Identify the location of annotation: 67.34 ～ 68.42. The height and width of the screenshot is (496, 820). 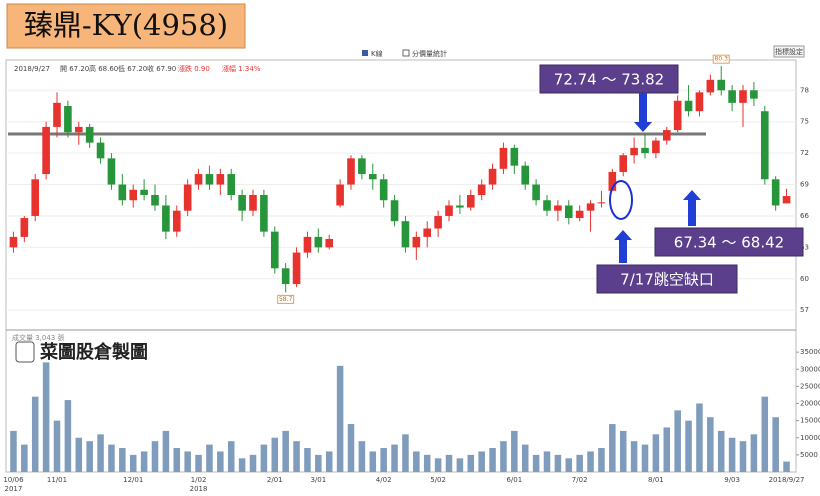
(729, 243).